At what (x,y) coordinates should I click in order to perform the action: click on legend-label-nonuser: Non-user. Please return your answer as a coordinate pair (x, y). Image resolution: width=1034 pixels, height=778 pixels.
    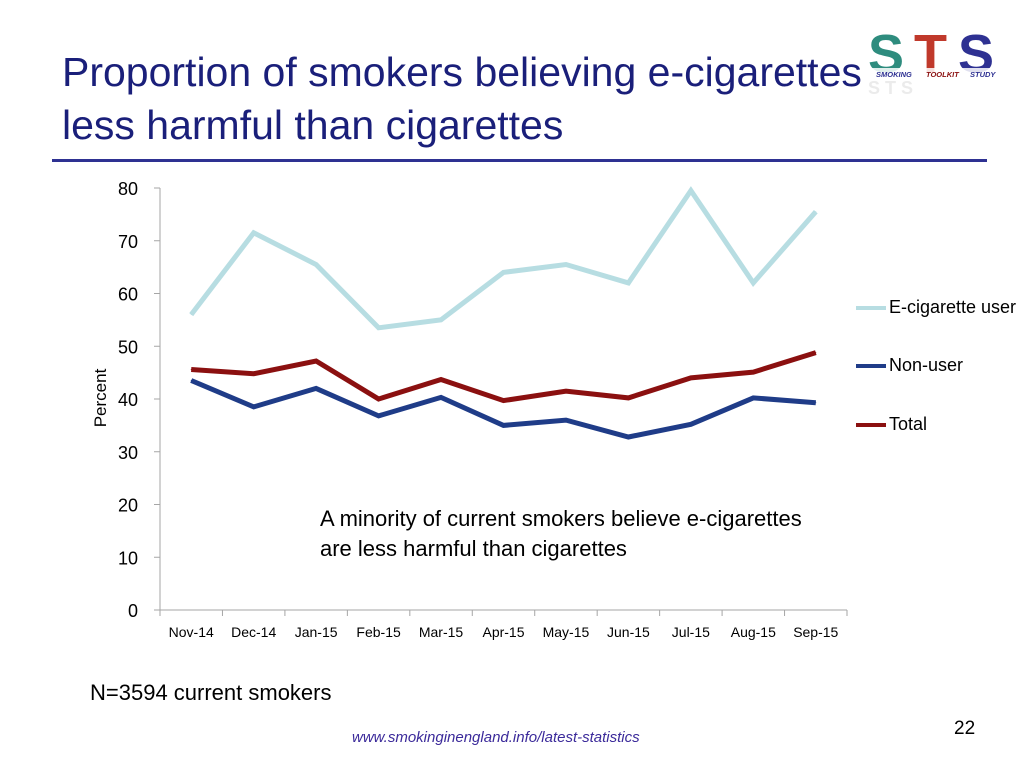
    Looking at the image, I should click on (926, 365).